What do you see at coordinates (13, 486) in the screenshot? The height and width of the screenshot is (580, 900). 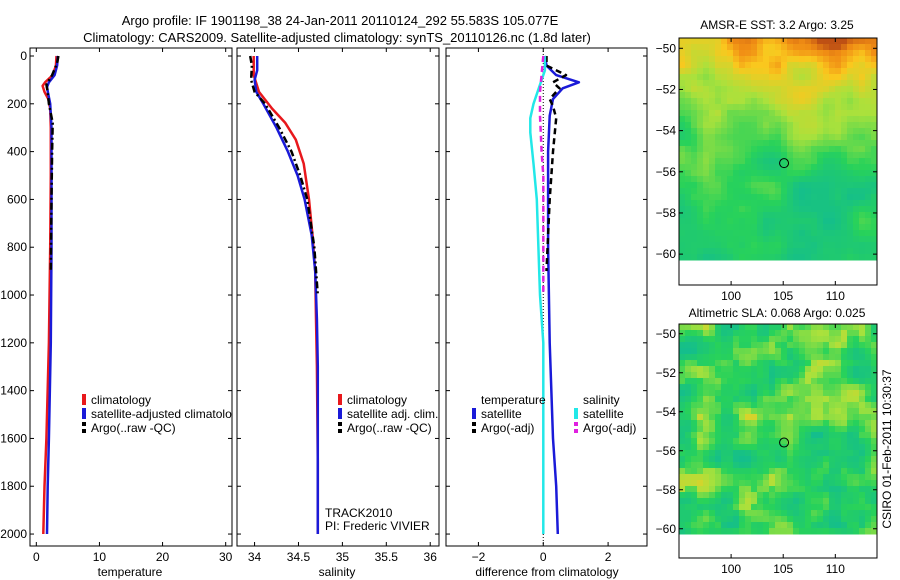 I see `y-tick-label: 1800` at bounding box center [13, 486].